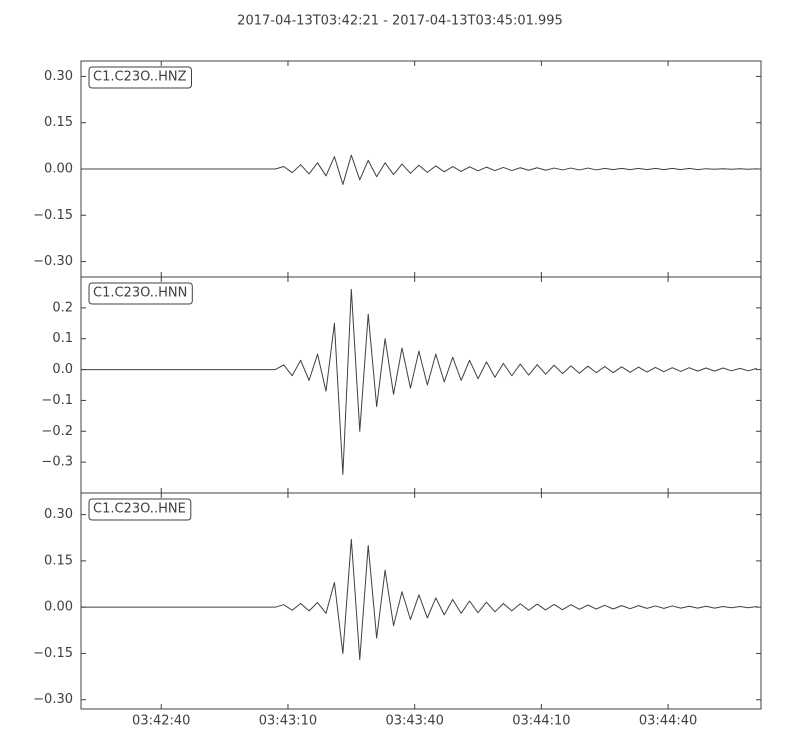  What do you see at coordinates (57, 431) in the screenshot?
I see `y-tick-label: −0.2` at bounding box center [57, 431].